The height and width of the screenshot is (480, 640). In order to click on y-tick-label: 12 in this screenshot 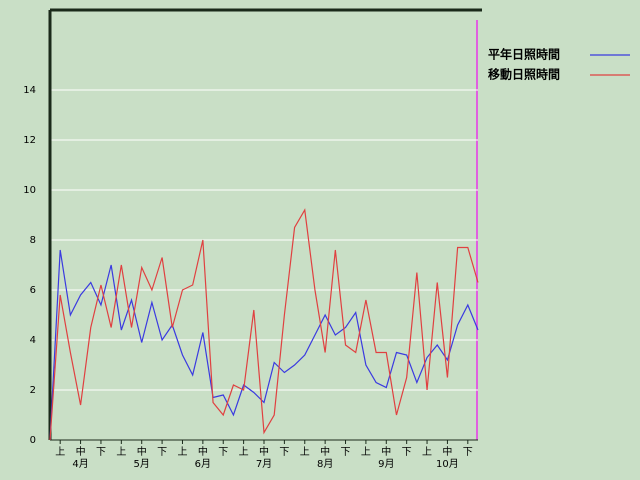, I will do `click(29, 140)`.